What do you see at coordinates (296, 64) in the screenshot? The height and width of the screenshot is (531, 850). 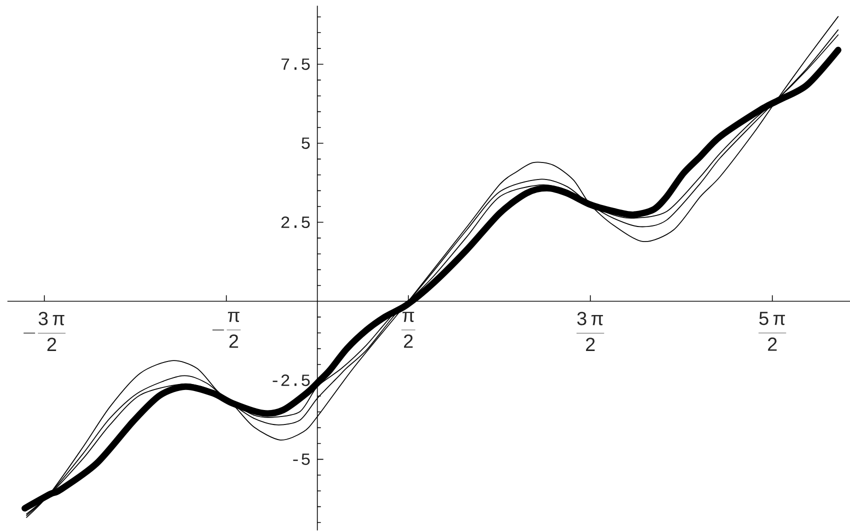 I see `y-tick-label: 7.5` at bounding box center [296, 64].